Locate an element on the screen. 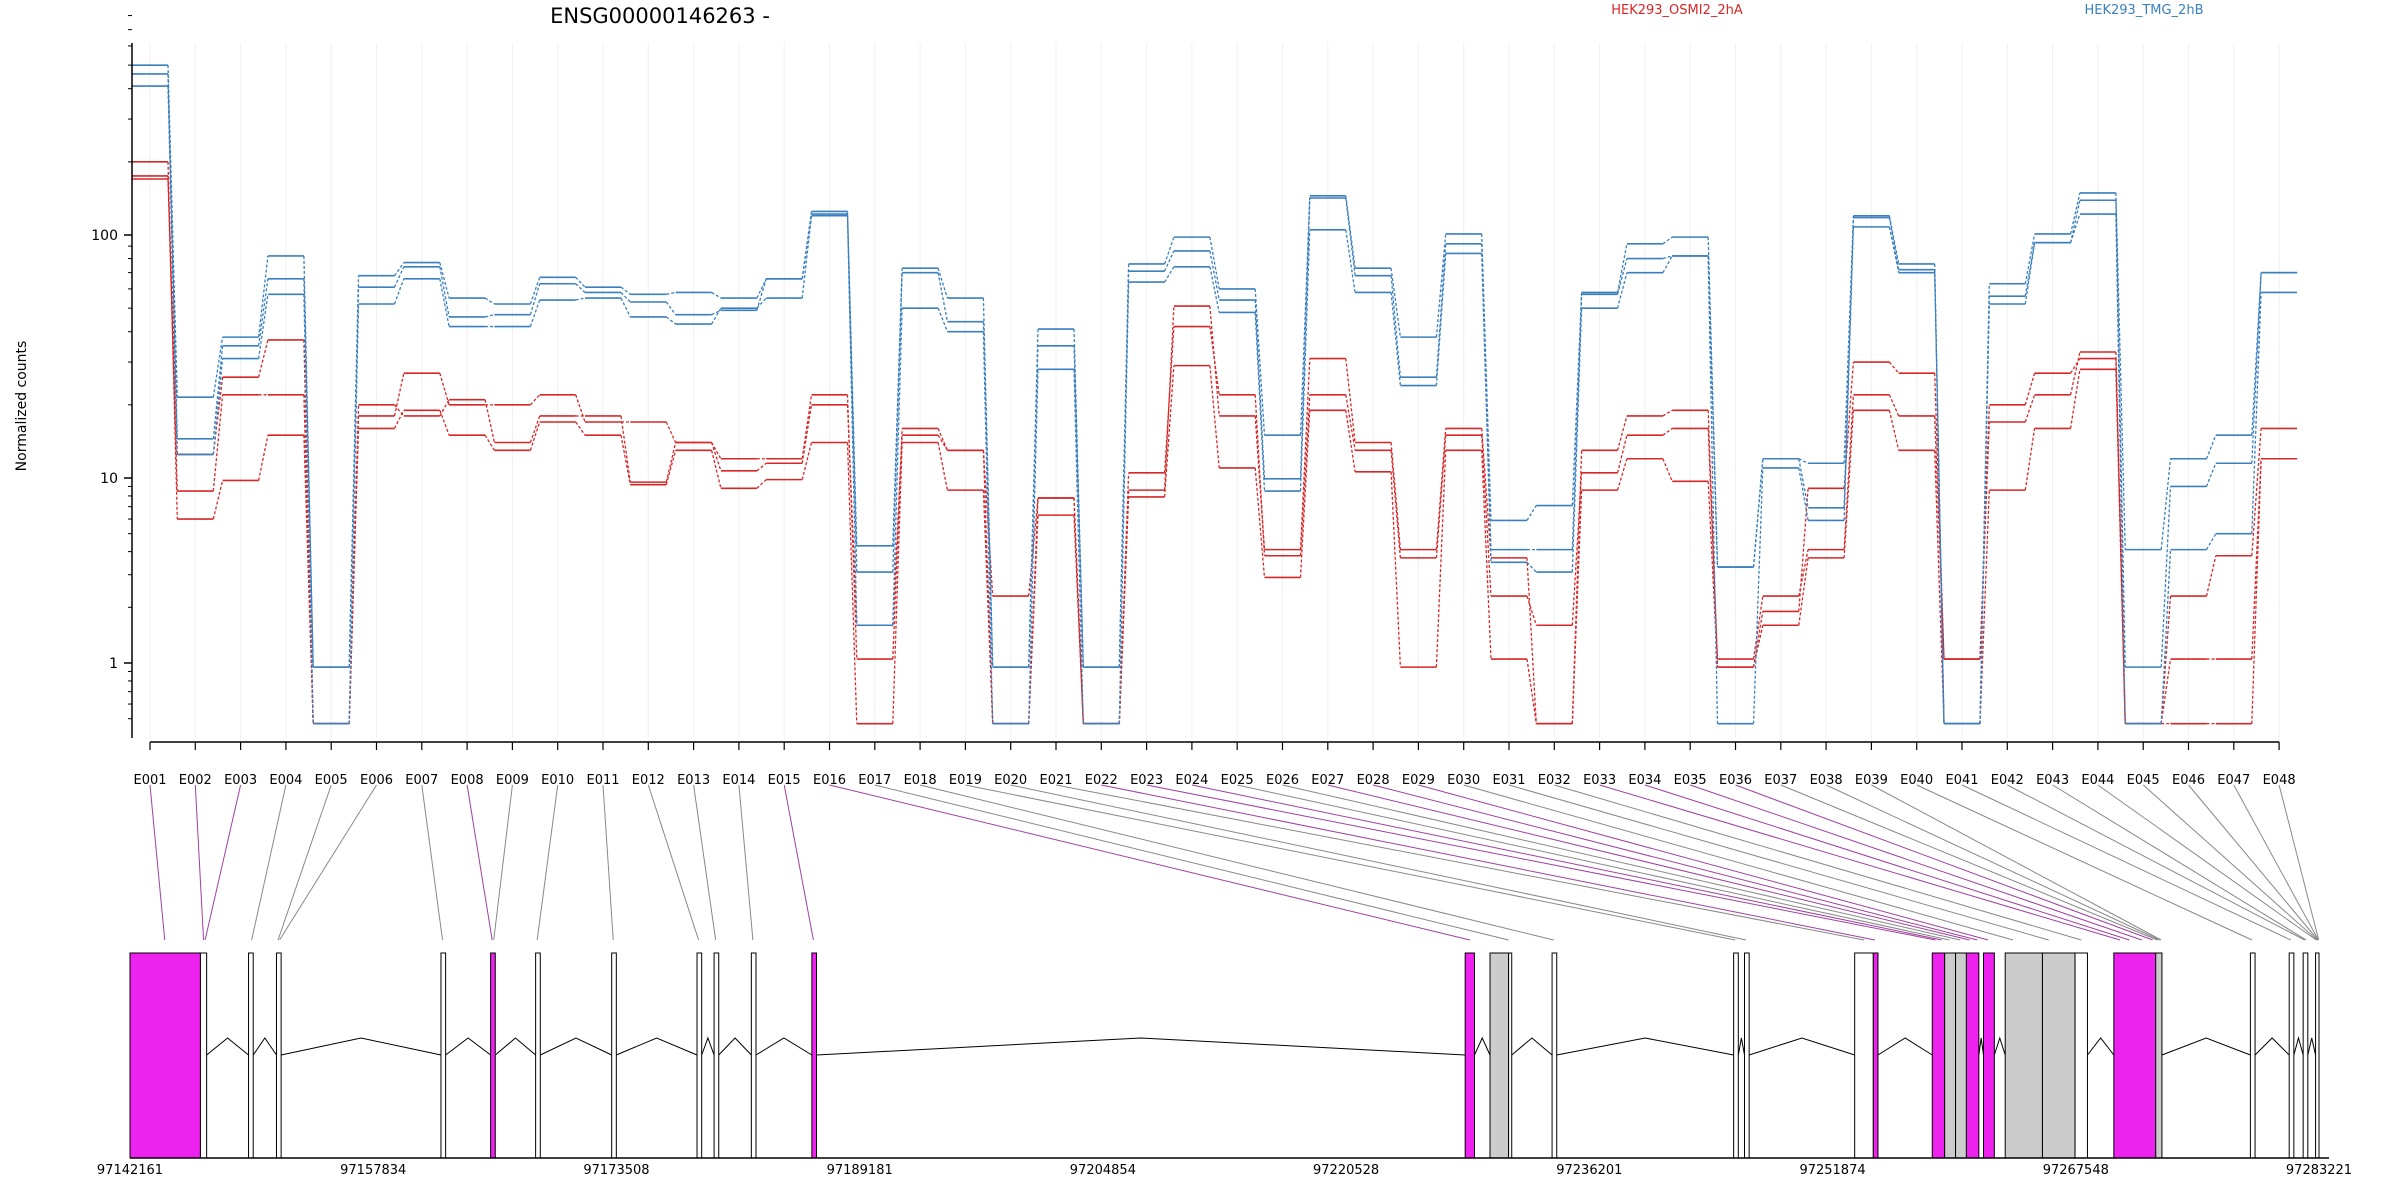  x-tick-label: E045 is located at coordinates (2143, 780).